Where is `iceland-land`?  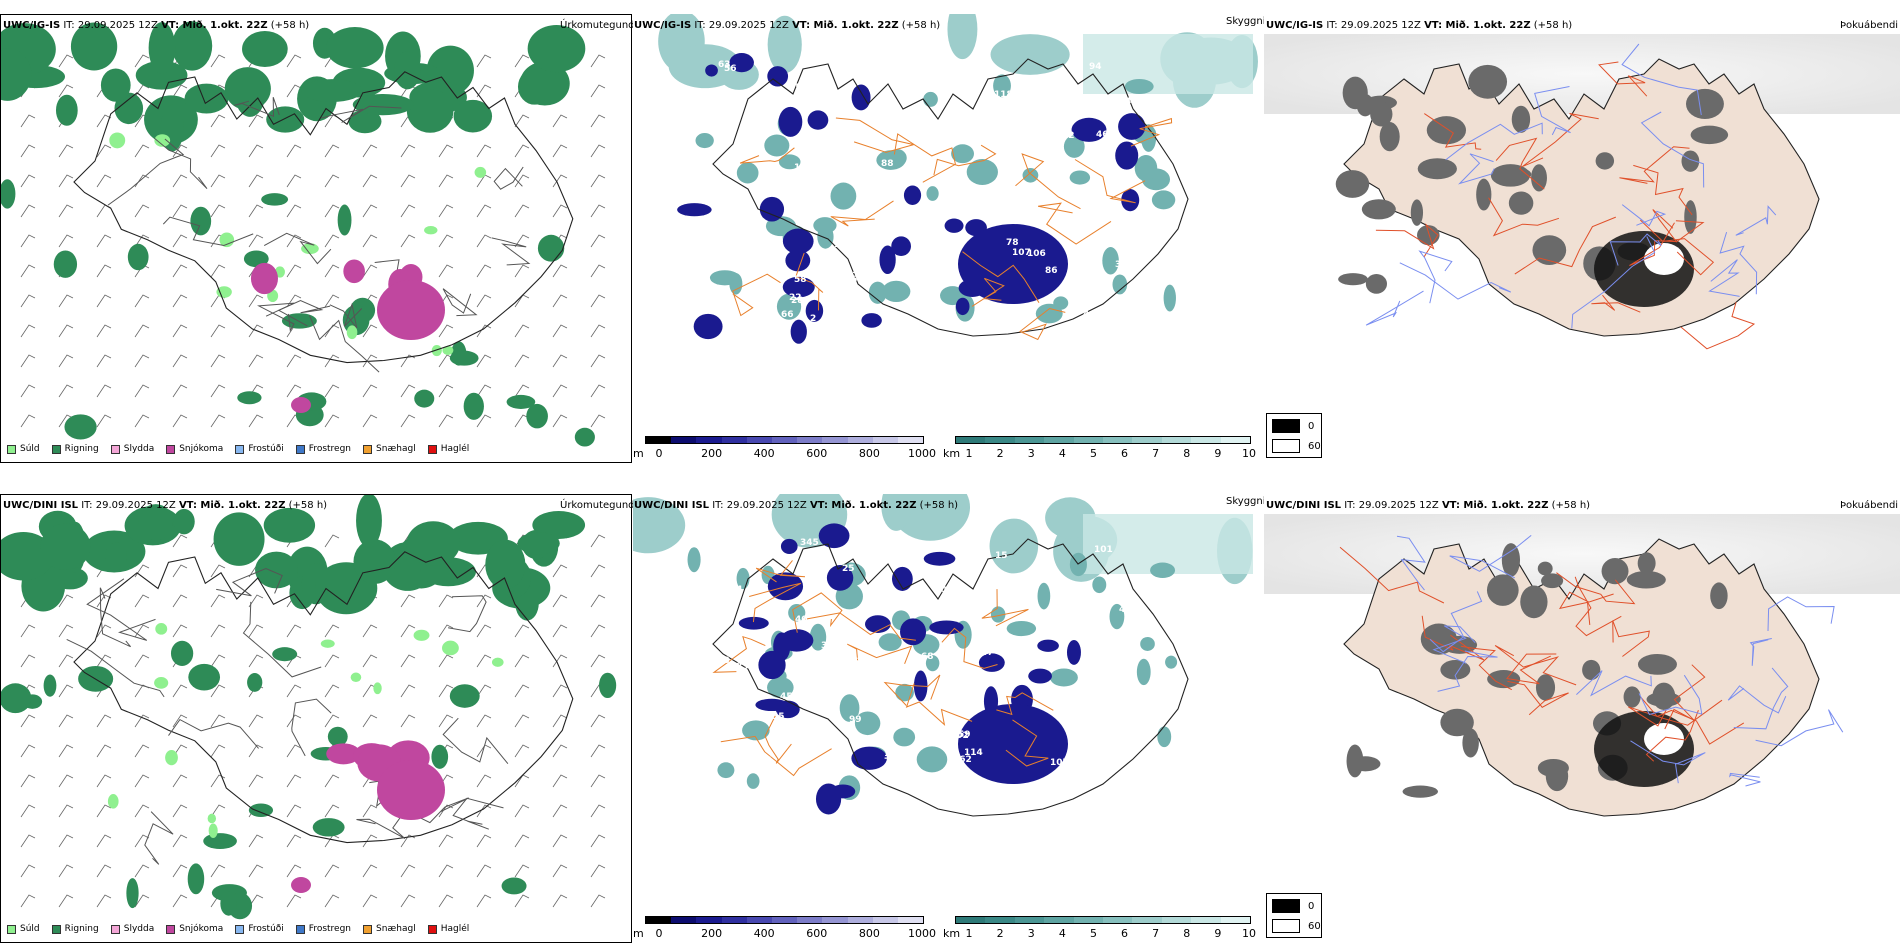 iceland-land is located at coordinates (1581, 197).